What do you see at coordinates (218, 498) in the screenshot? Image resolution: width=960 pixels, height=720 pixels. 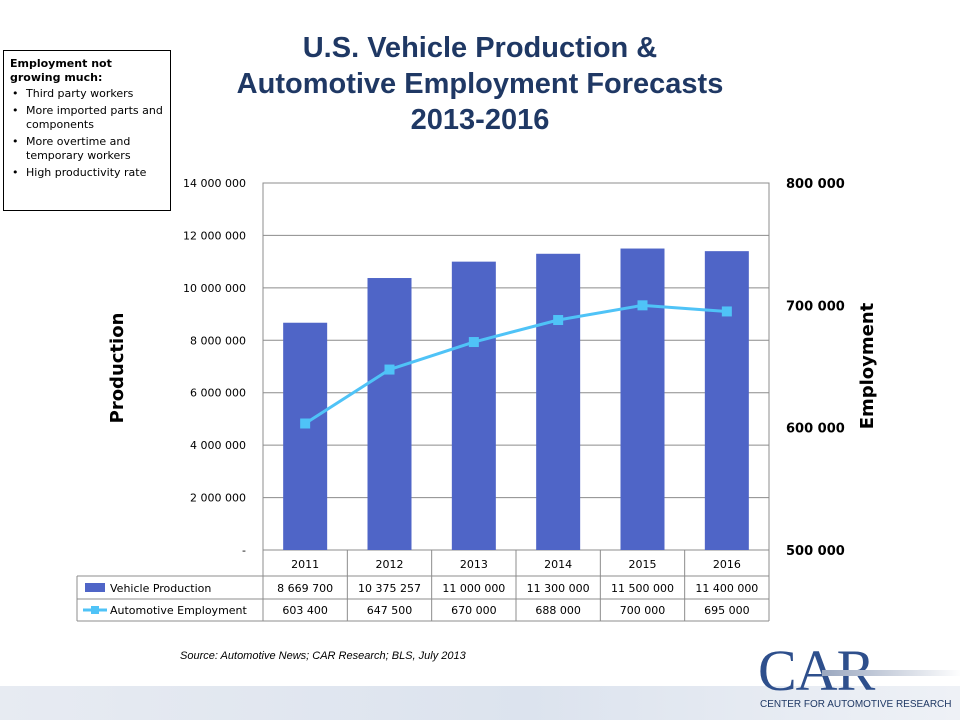 I see `y-tick-label: 2 000 000` at bounding box center [218, 498].